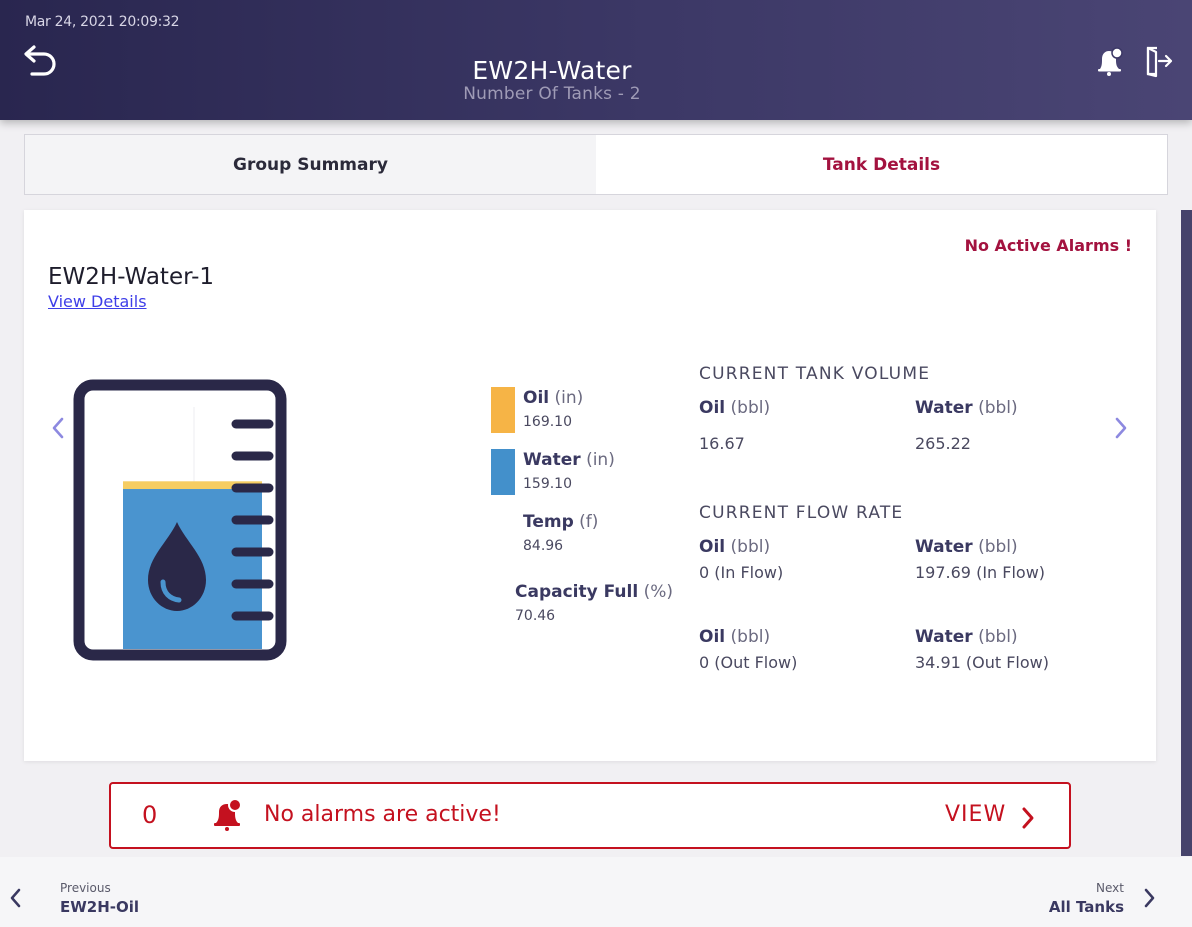  I want to click on tank-name: EW2H-Water-1, so click(131, 277).